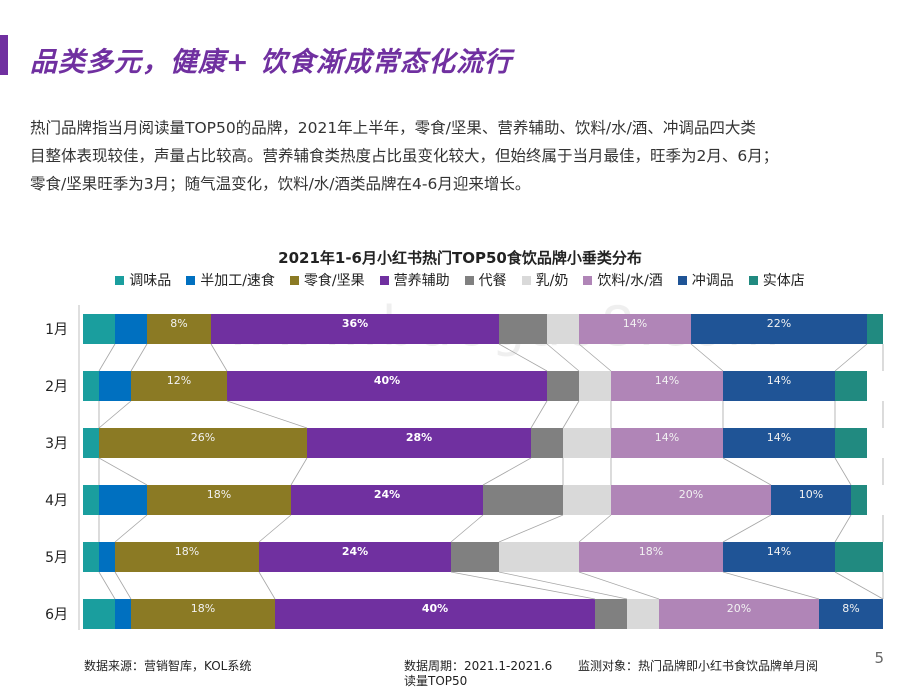  What do you see at coordinates (544, 280) in the screenshot?
I see `legend-item: 乳/奶` at bounding box center [544, 280].